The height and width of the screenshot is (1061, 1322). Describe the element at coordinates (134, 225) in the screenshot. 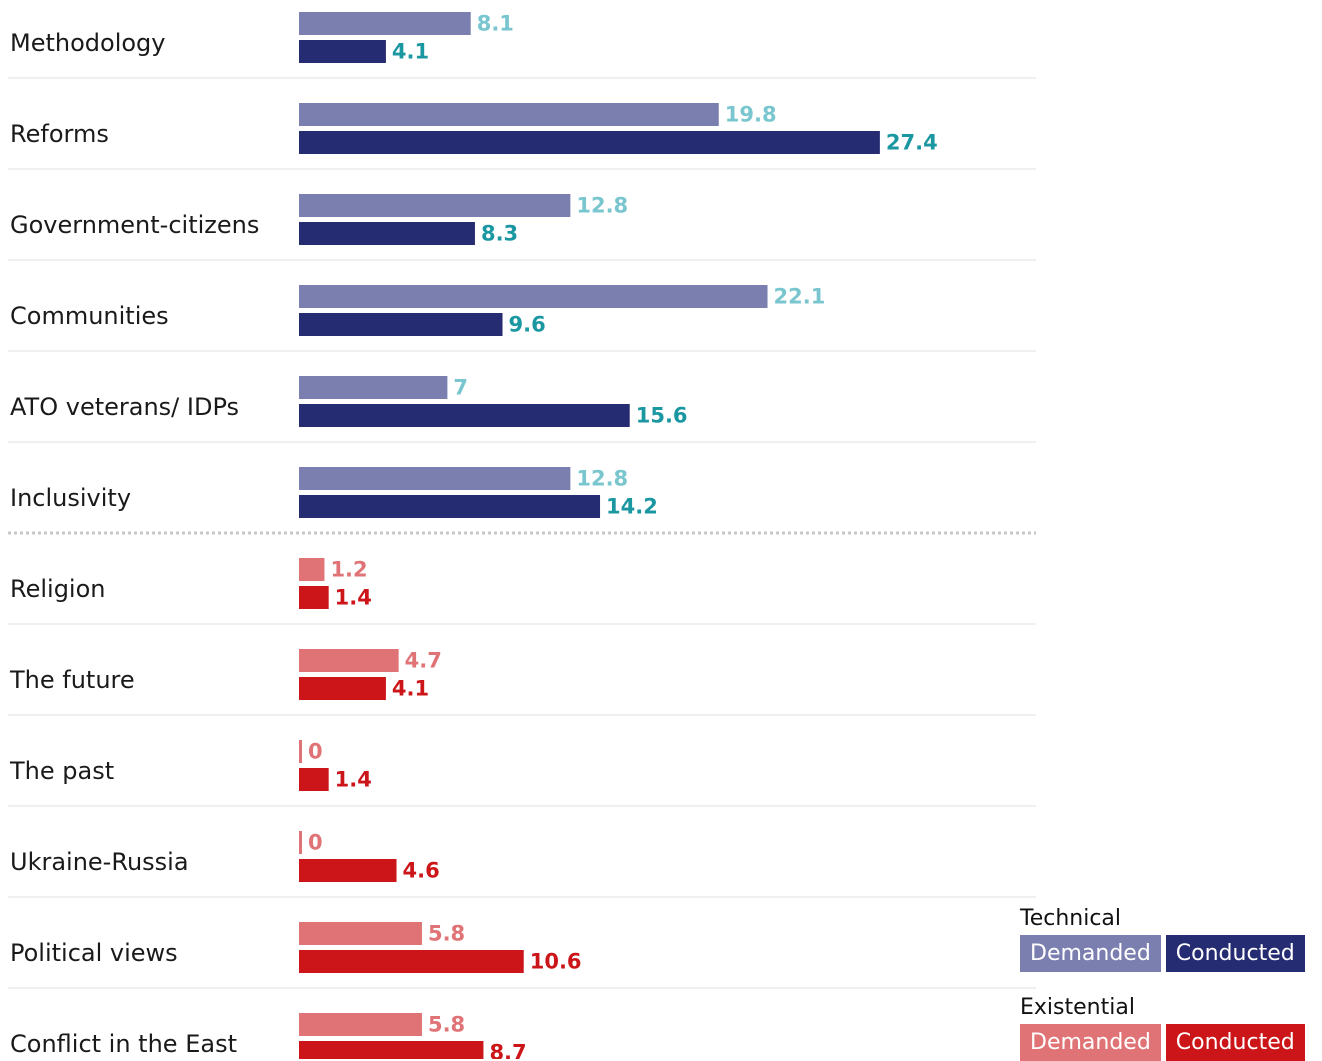

I see `category-label: Government-citizens` at that location.